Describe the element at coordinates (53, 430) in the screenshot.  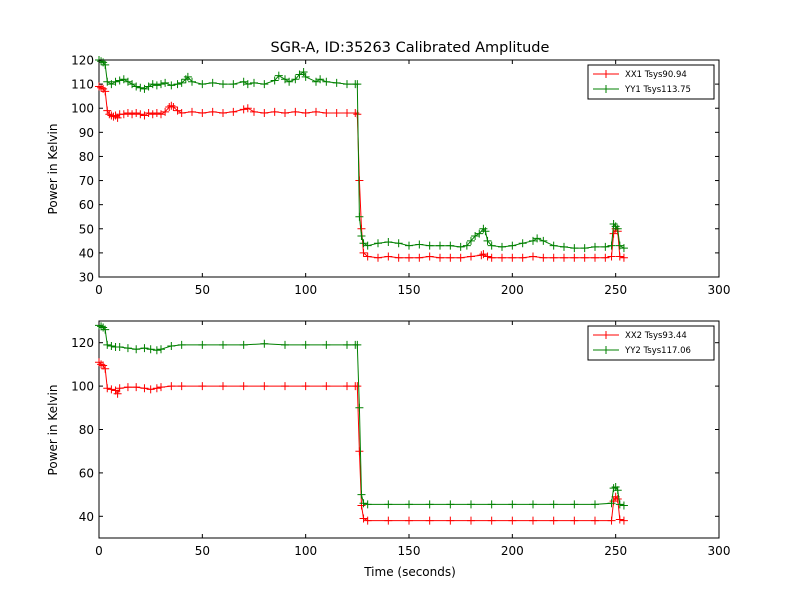
I see `bottom-y-axis-label: Power in Kelvin` at that location.